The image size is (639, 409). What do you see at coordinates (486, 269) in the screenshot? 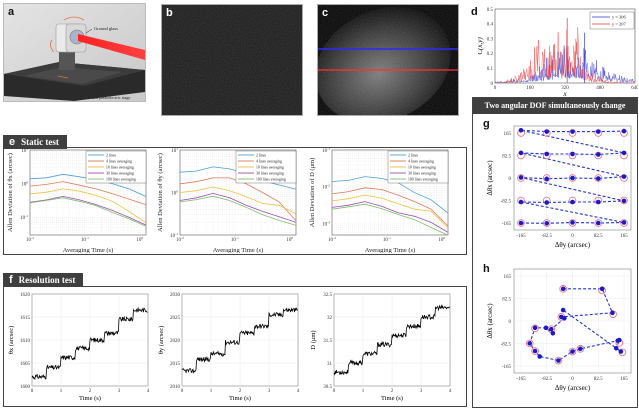
I see `panel-letter-h: h` at bounding box center [486, 269].